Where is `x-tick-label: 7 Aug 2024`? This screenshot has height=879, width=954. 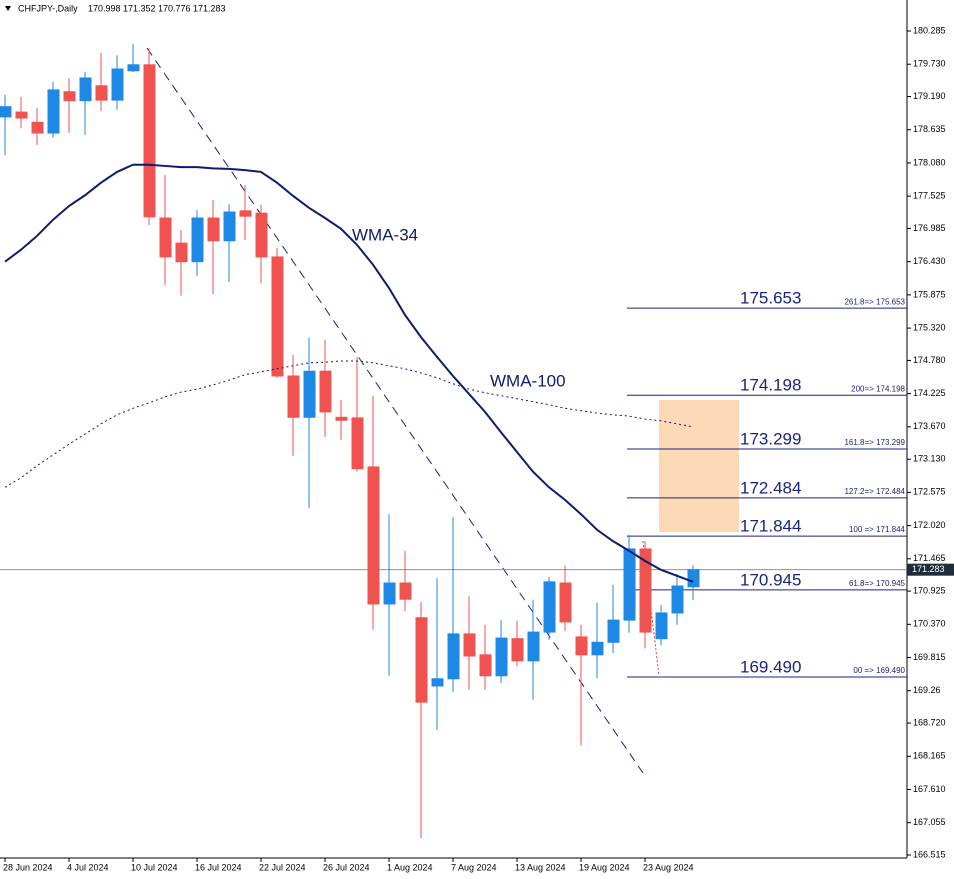 x-tick-label: 7 Aug 2024 is located at coordinates (474, 867).